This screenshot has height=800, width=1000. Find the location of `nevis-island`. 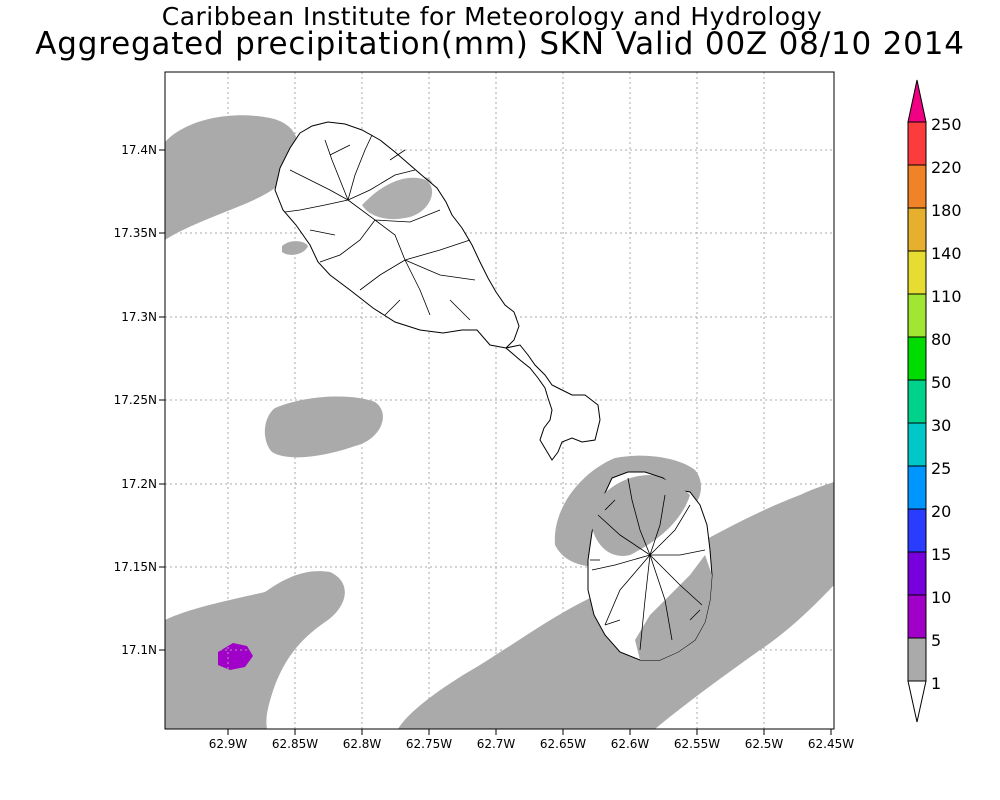

nevis-island is located at coordinates (650, 566).